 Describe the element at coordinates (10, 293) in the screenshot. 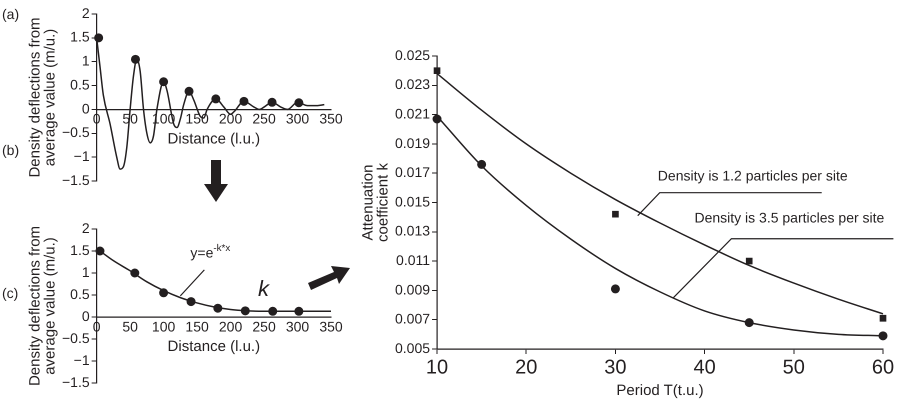

I see `text: (c)` at that location.